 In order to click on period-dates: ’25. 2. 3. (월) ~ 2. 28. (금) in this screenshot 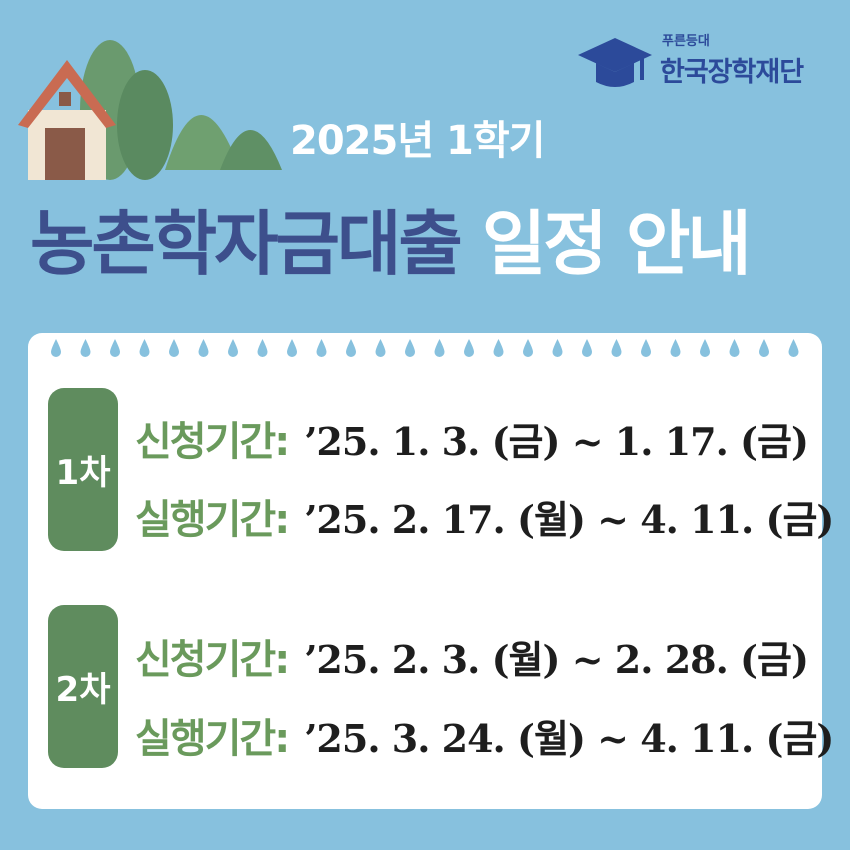, I will do `click(556, 659)`.